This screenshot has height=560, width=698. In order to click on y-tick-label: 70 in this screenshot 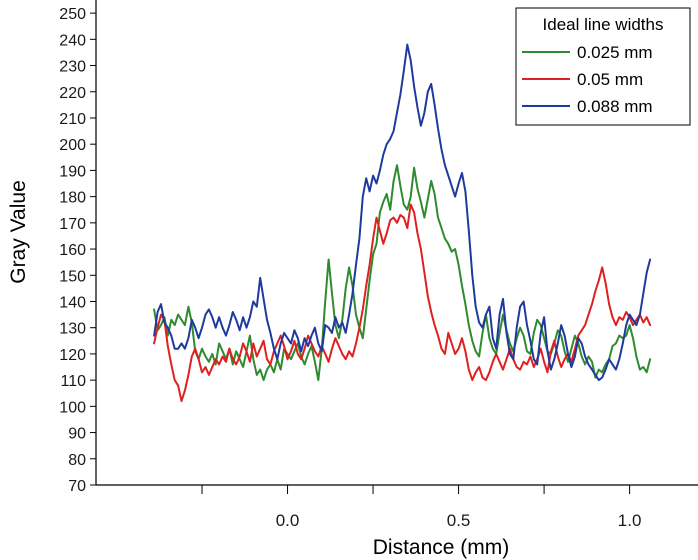, I will do `click(77, 486)`.